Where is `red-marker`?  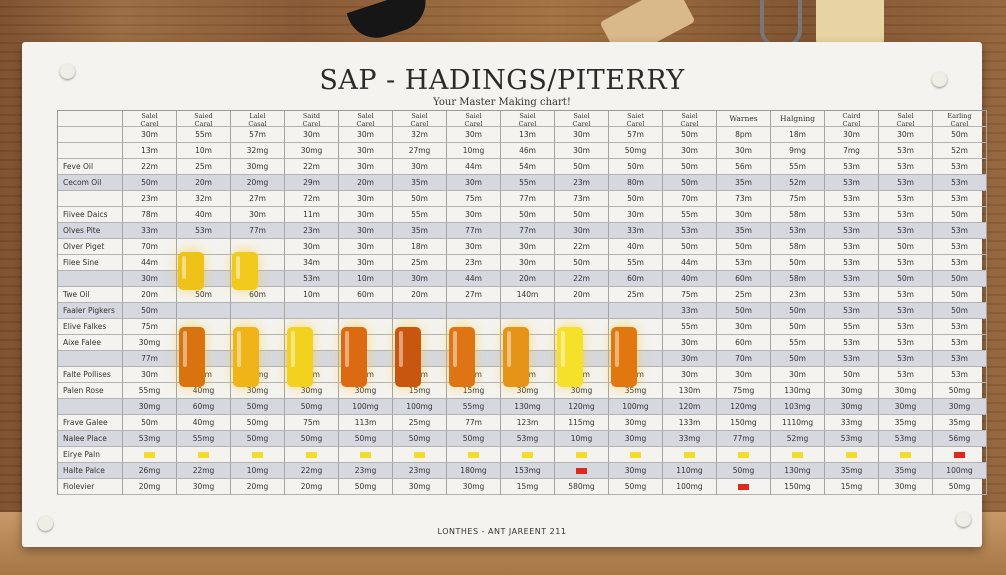
red-marker is located at coordinates (743, 487).